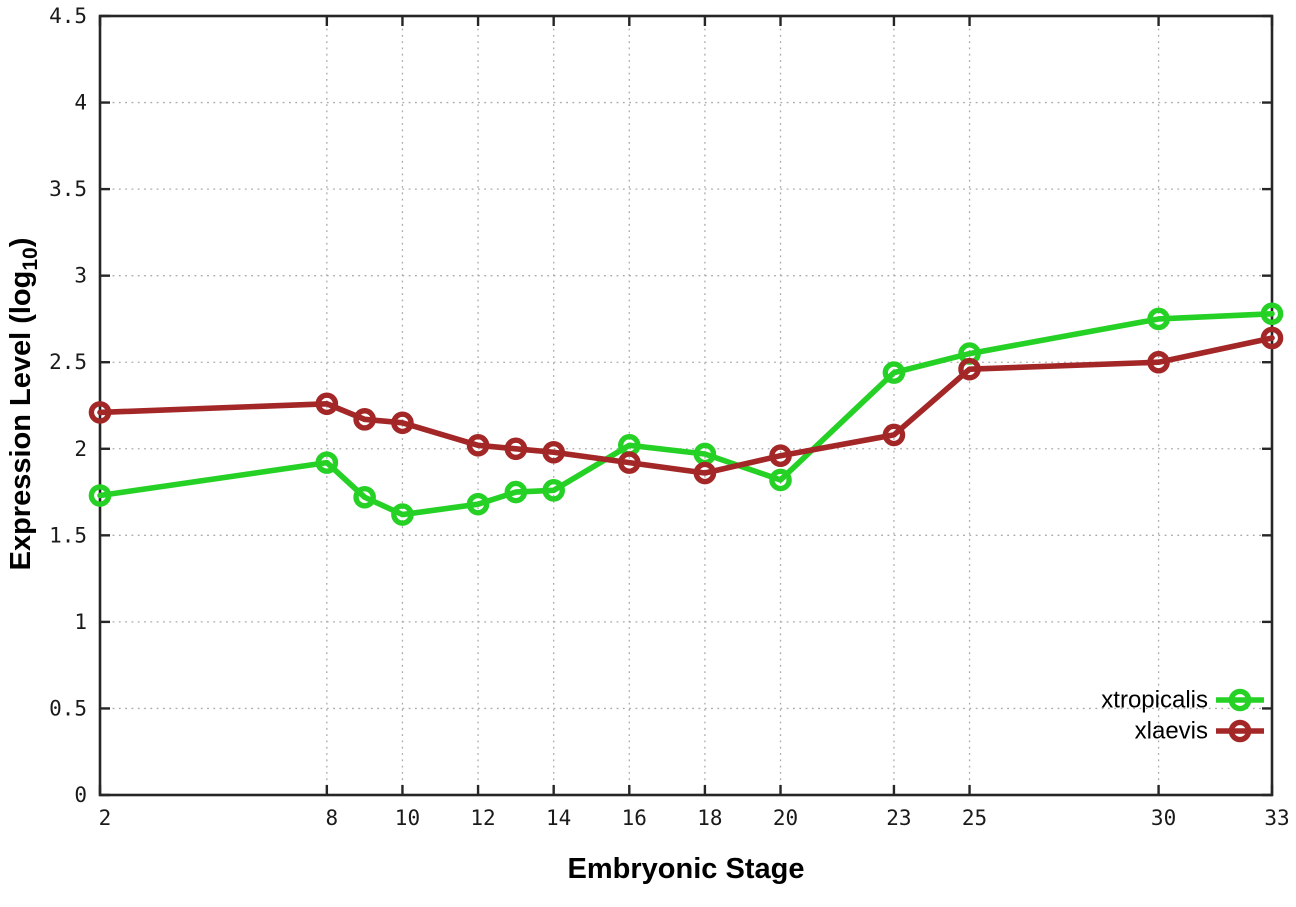 This screenshot has width=1296, height=907. Describe the element at coordinates (709, 818) in the screenshot. I see `x-tick-label: 18` at that location.